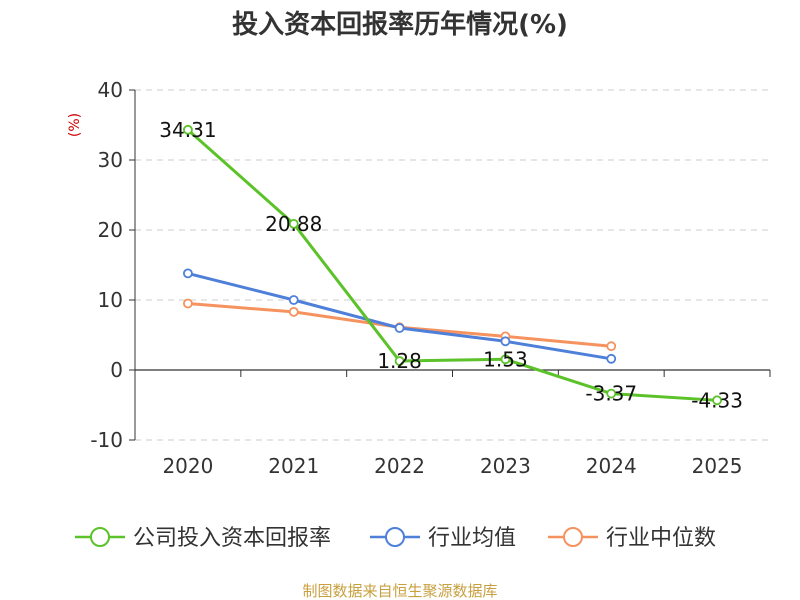 This screenshot has width=800, height=600. Describe the element at coordinates (472, 538) in the screenshot. I see `legend-label-1: 行业均值` at that location.